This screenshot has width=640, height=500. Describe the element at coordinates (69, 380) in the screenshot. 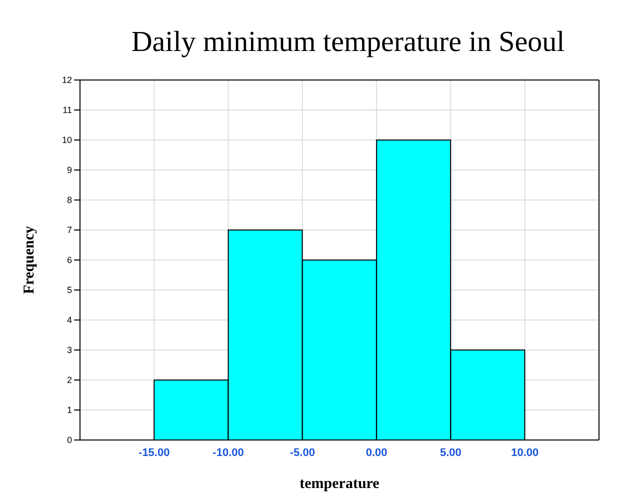

I see `y-tick-label: 2` at that location.